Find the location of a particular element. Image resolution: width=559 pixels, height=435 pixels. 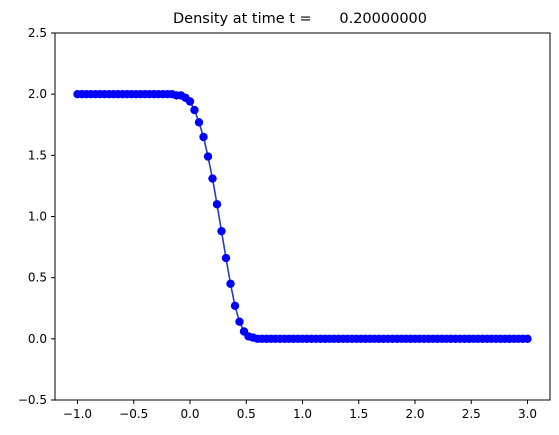

y-tick-label: 2.0 is located at coordinates (37, 94).